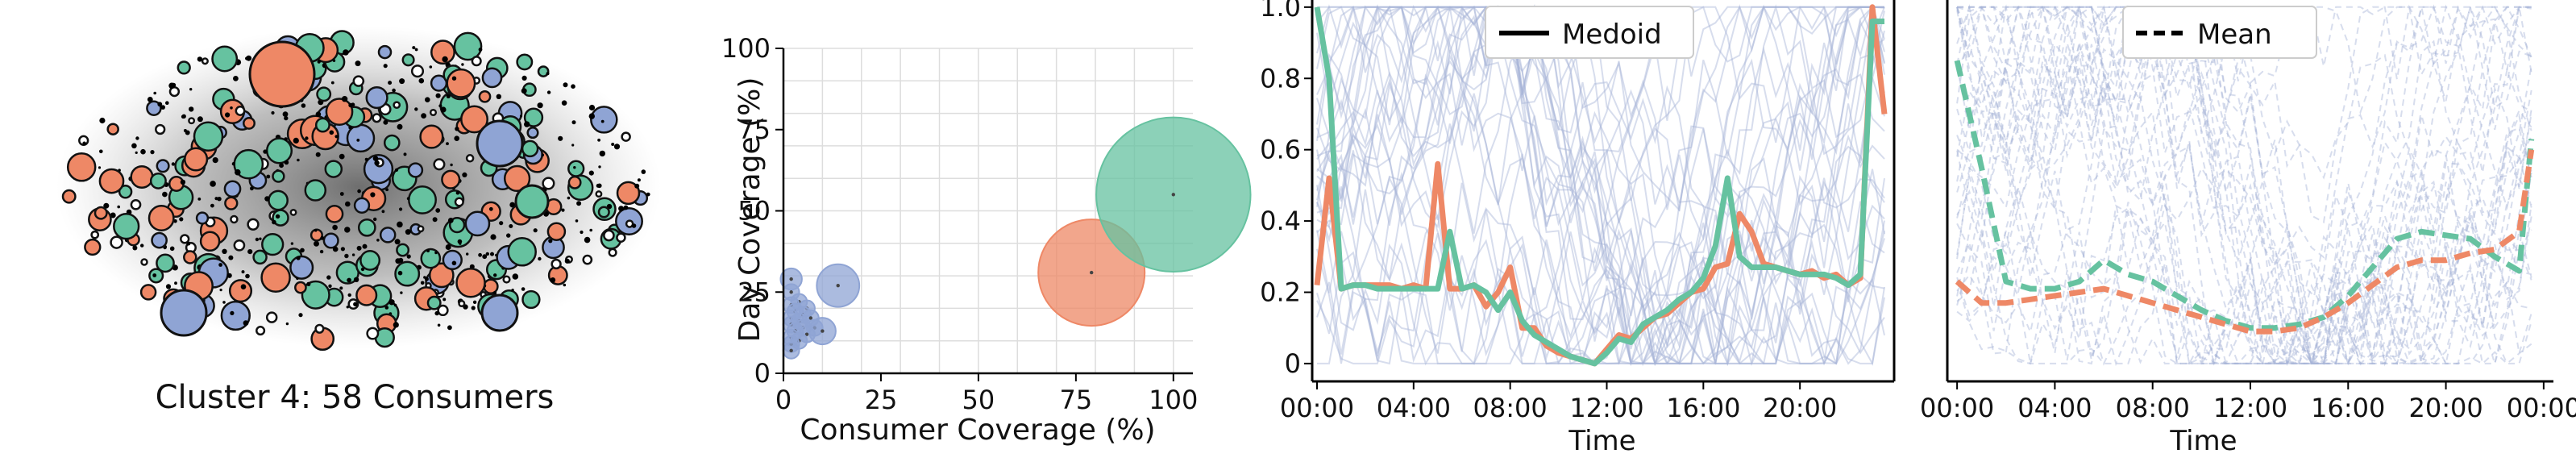 The width and height of the screenshot is (2576, 462). Describe the element at coordinates (978, 400) in the screenshot. I see `bubble-x-tick-label: 50` at that location.